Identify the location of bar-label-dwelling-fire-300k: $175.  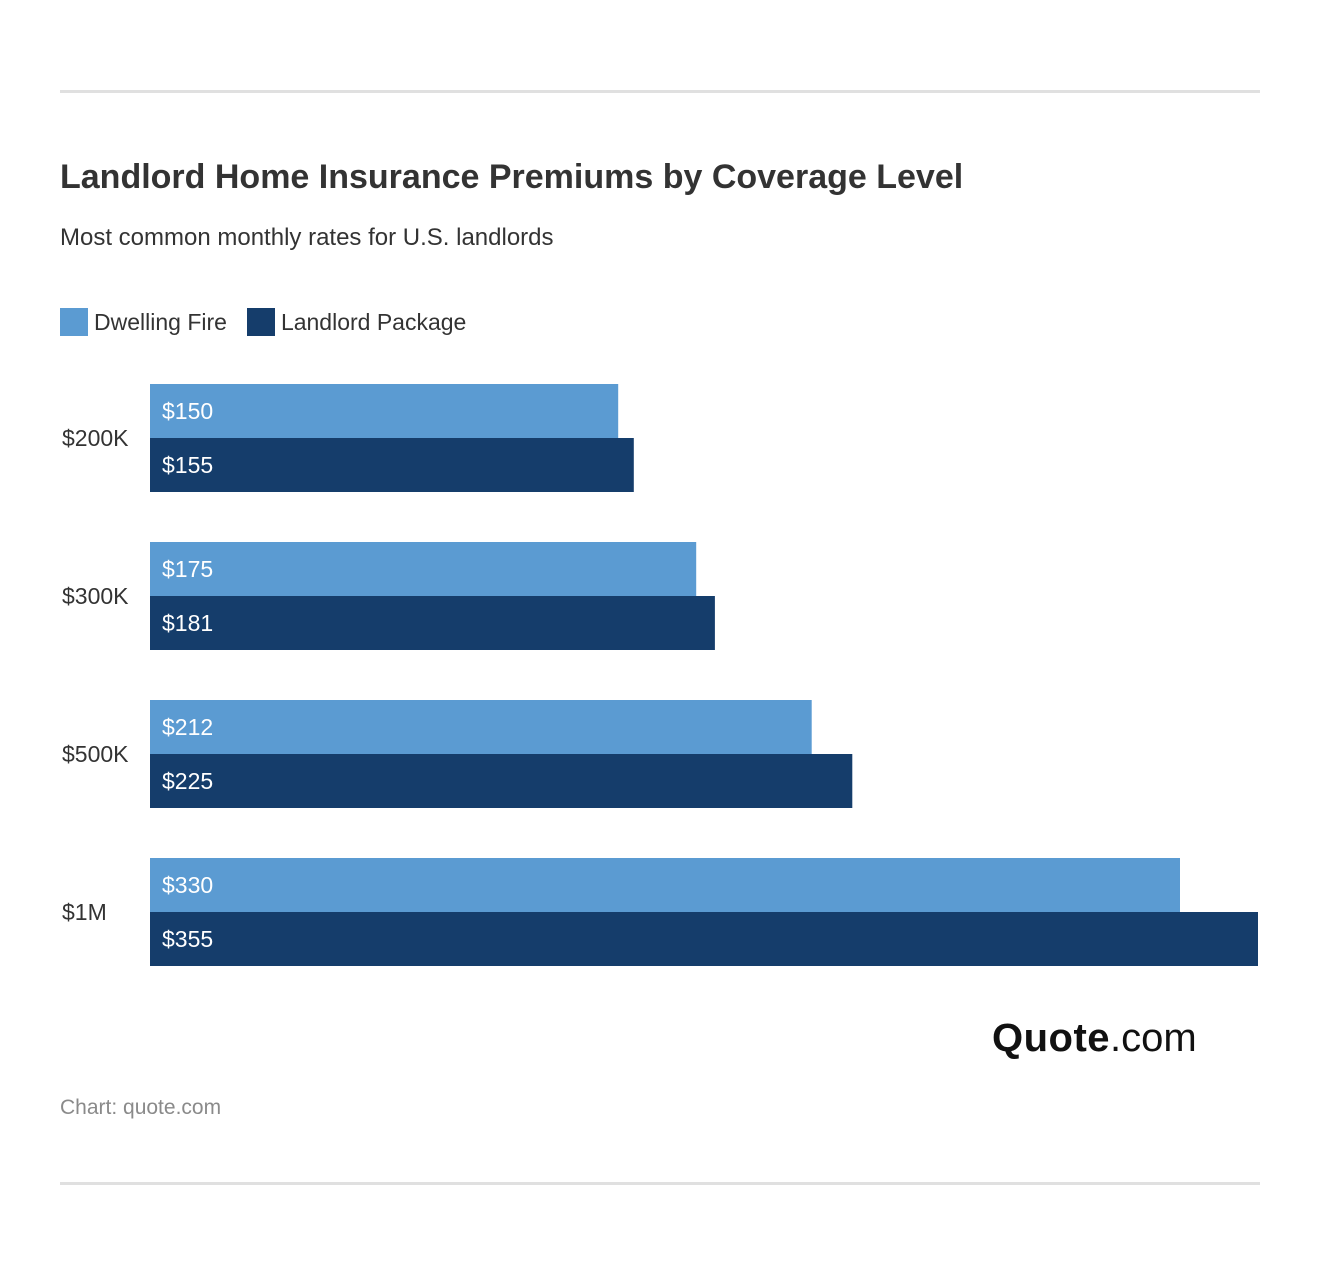
(187, 569).